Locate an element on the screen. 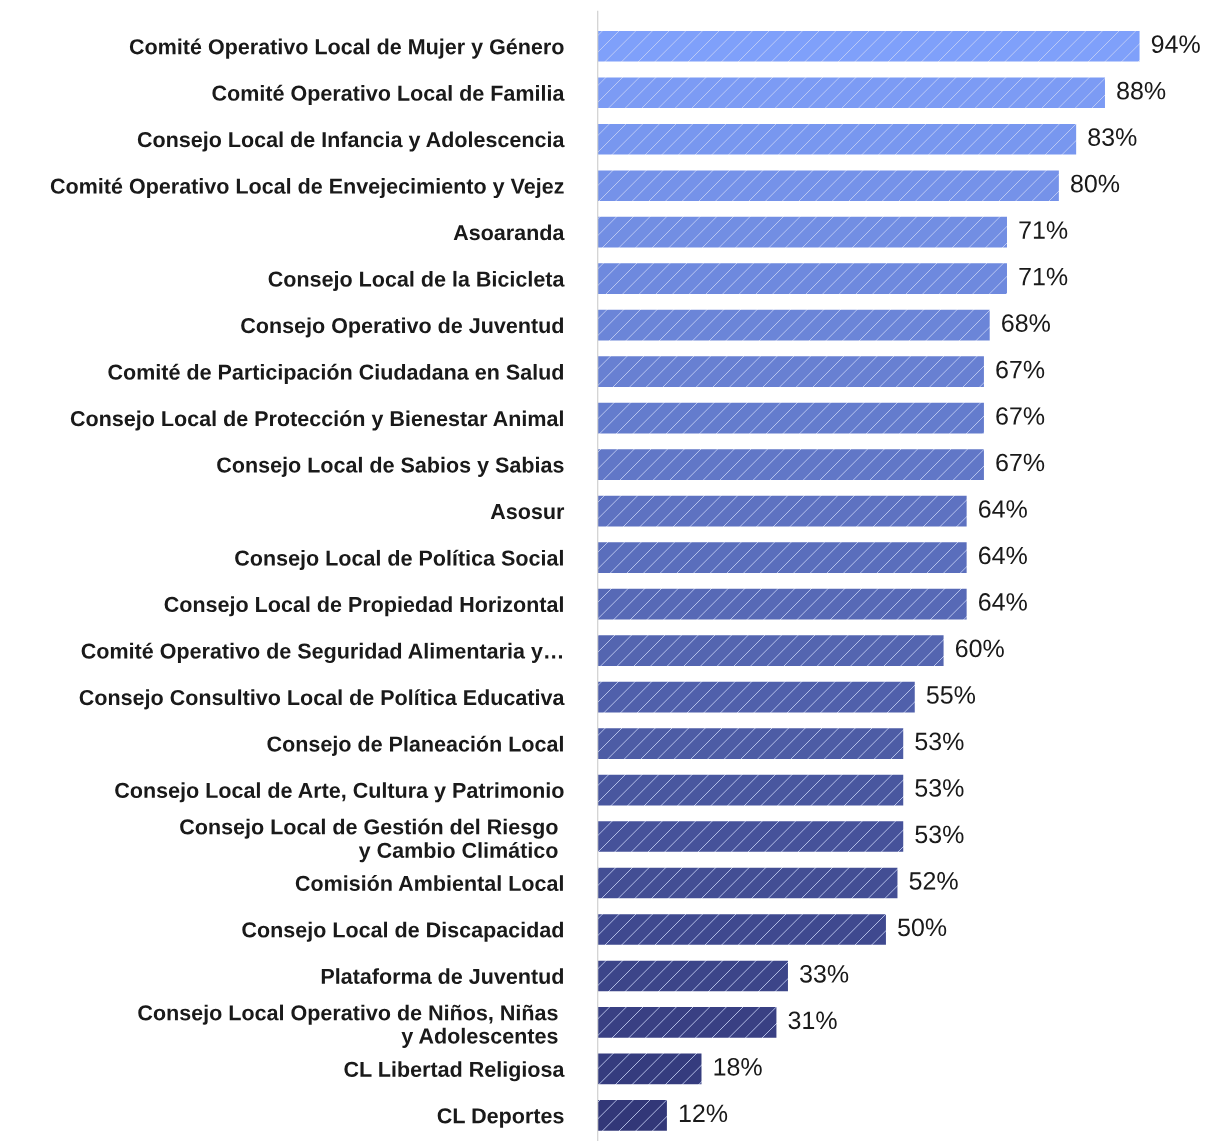 The image size is (1210, 1141). y-tick-label: Comité Operativo Local de Familia is located at coordinates (388, 95).